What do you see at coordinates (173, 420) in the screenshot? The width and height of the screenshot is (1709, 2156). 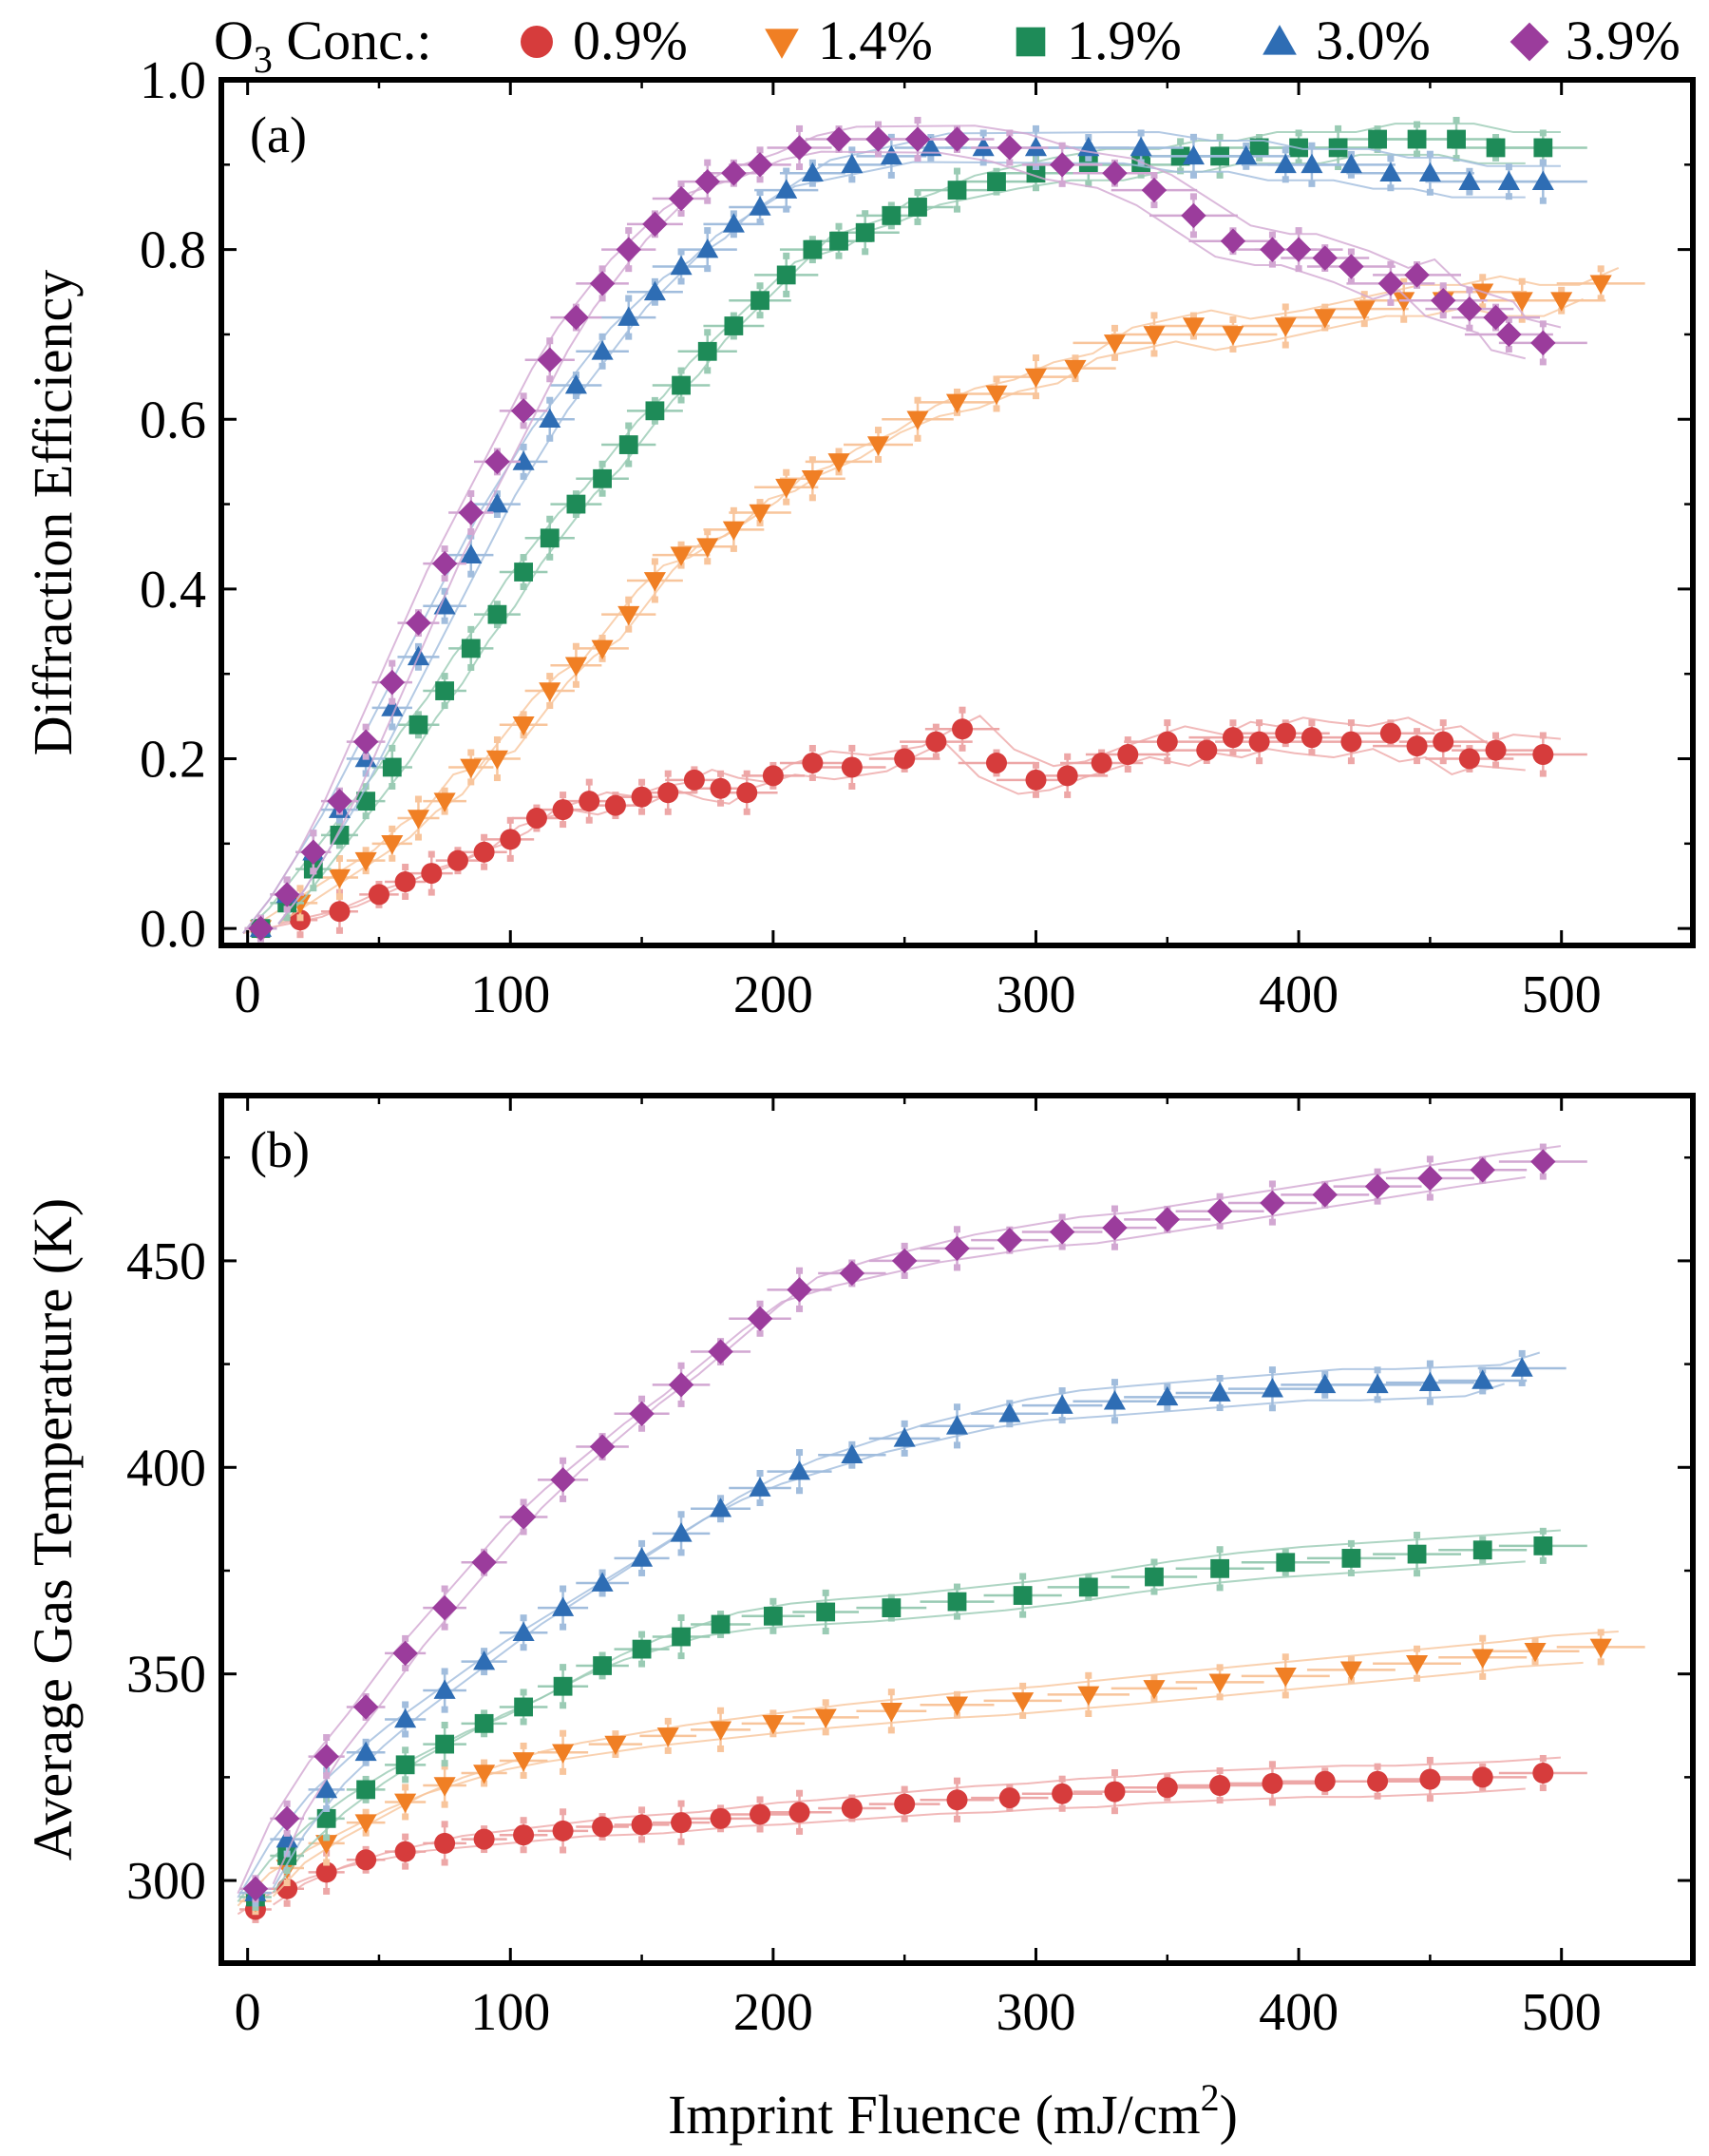 I see `y-tick-label: 0.6` at bounding box center [173, 420].